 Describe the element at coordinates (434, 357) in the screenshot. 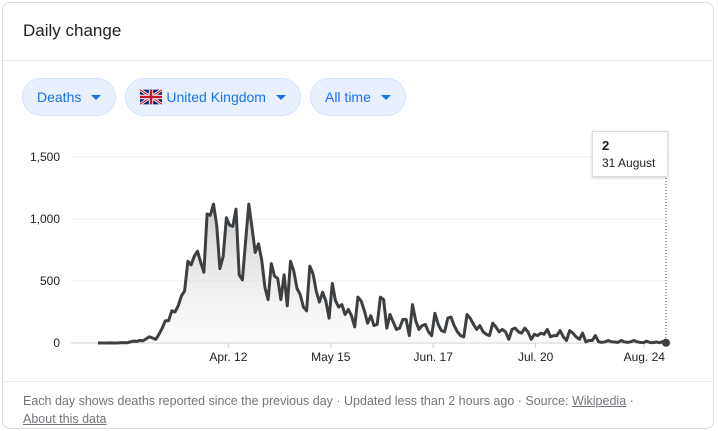

I see `x-tick-label: Jun. 17` at that location.